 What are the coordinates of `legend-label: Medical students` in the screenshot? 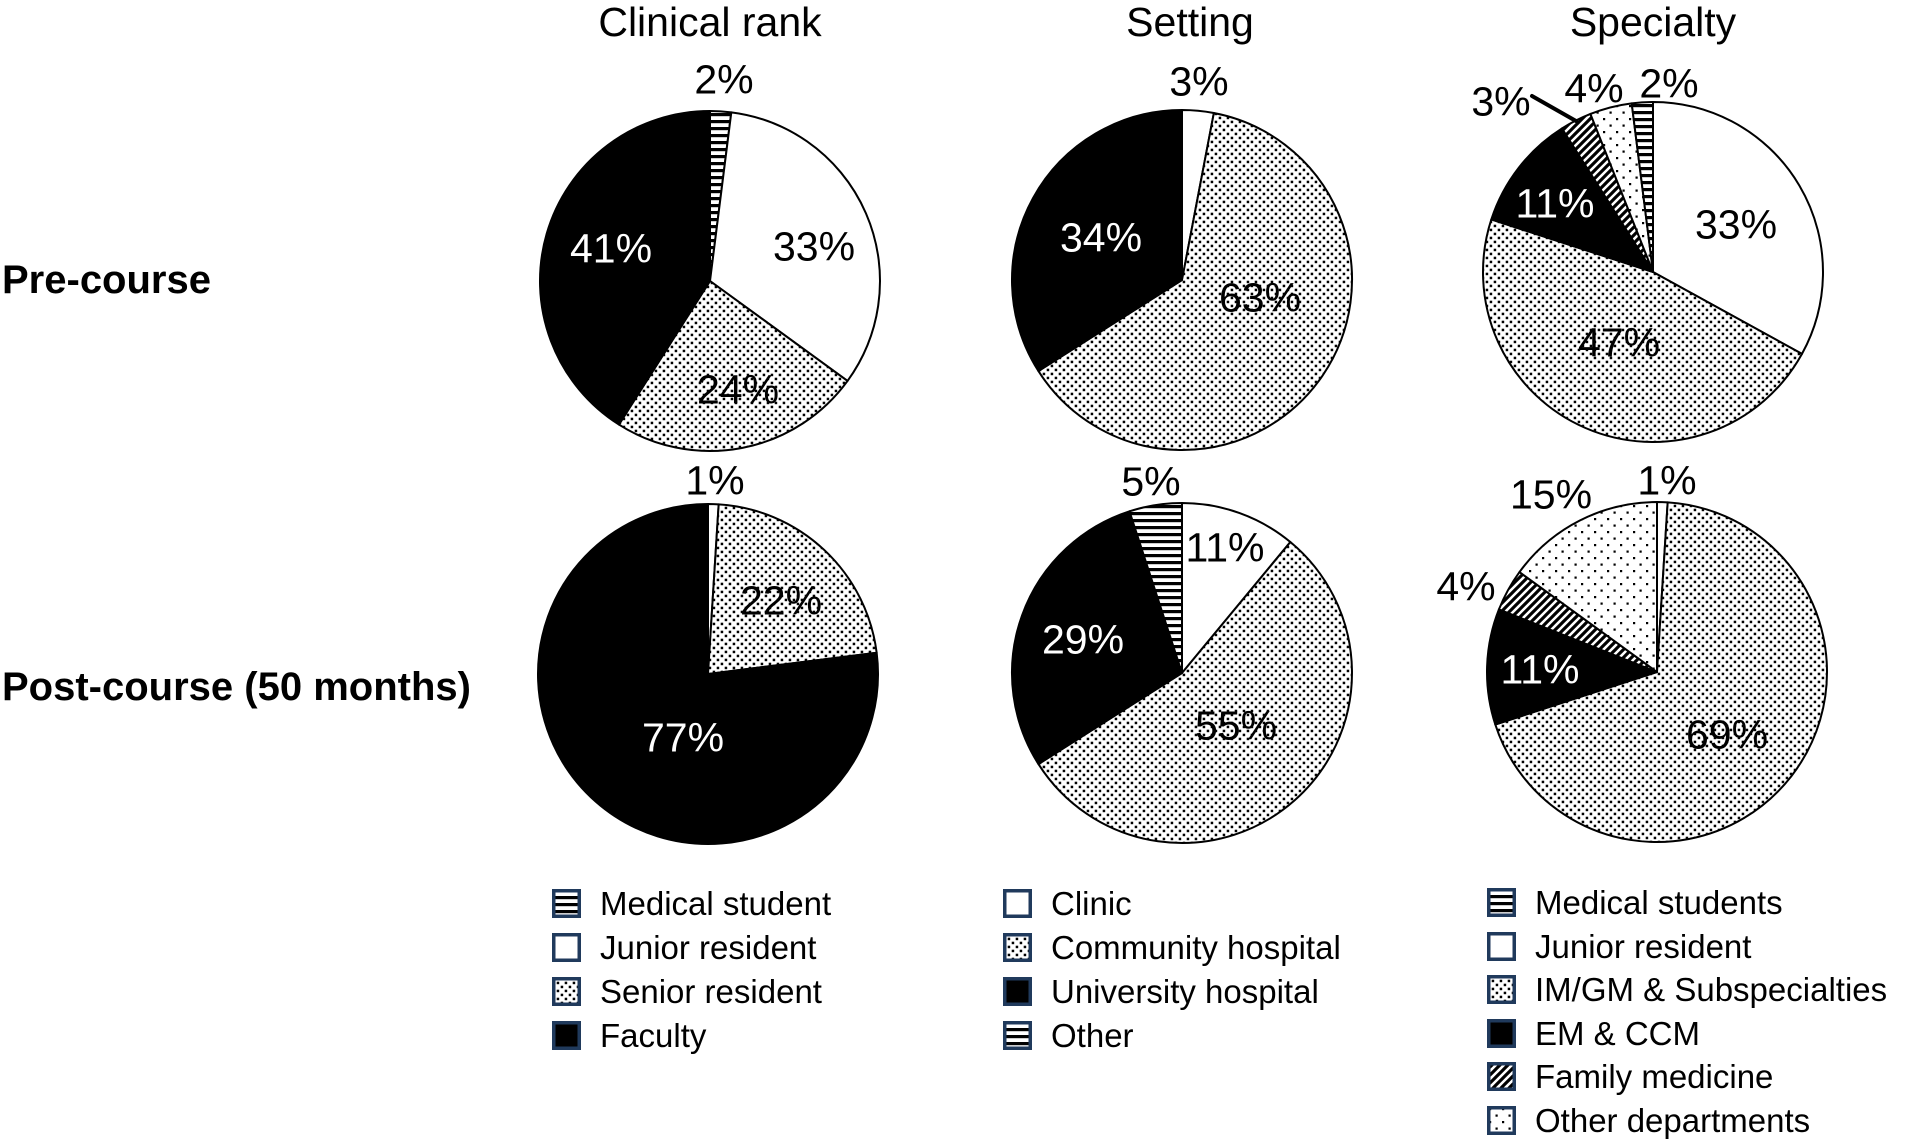 It's located at (1659, 903).